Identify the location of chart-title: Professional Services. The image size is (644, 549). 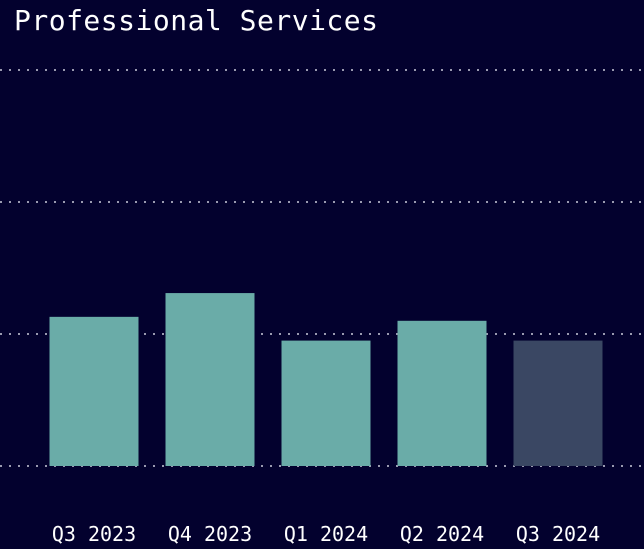
(196, 20).